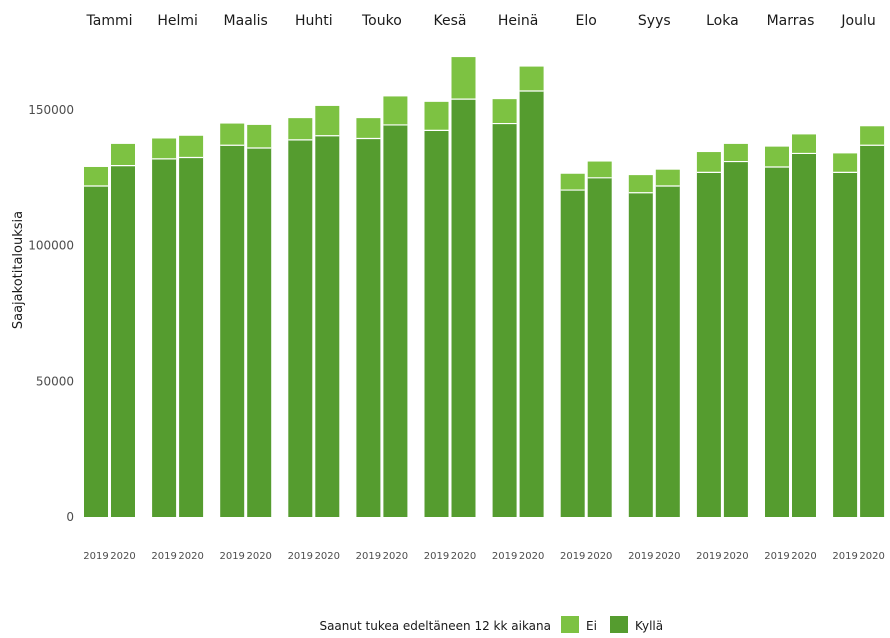 The image size is (890, 638). I want to click on y-axis-title: Saajakotitalouksia, so click(18, 270).